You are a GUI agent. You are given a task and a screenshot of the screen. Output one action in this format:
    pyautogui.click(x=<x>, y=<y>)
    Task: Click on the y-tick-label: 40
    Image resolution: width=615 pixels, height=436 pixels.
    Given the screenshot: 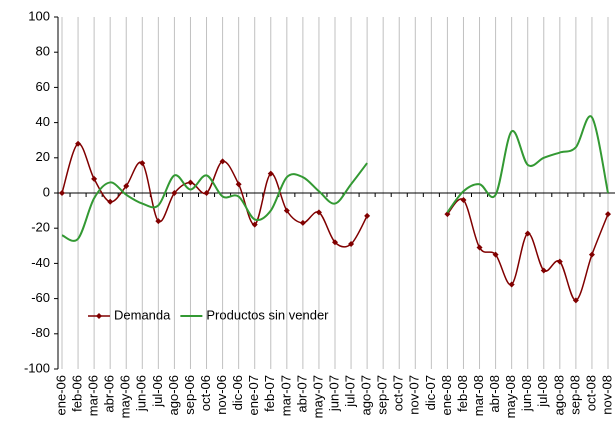 What is the action you would take?
    pyautogui.click(x=43, y=121)
    